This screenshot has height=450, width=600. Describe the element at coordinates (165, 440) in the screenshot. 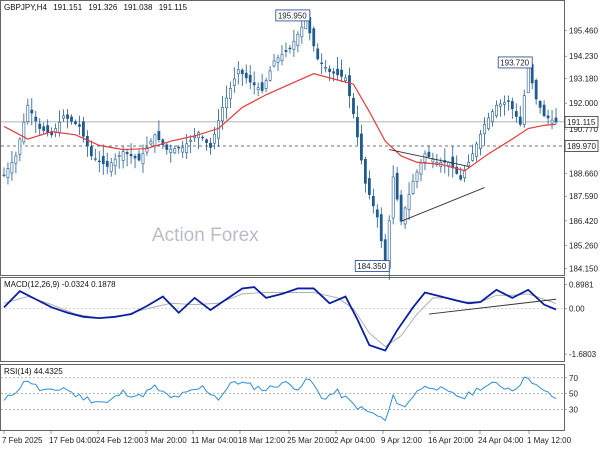

I see `time-tick-label: 3 Mar 20:00` at that location.